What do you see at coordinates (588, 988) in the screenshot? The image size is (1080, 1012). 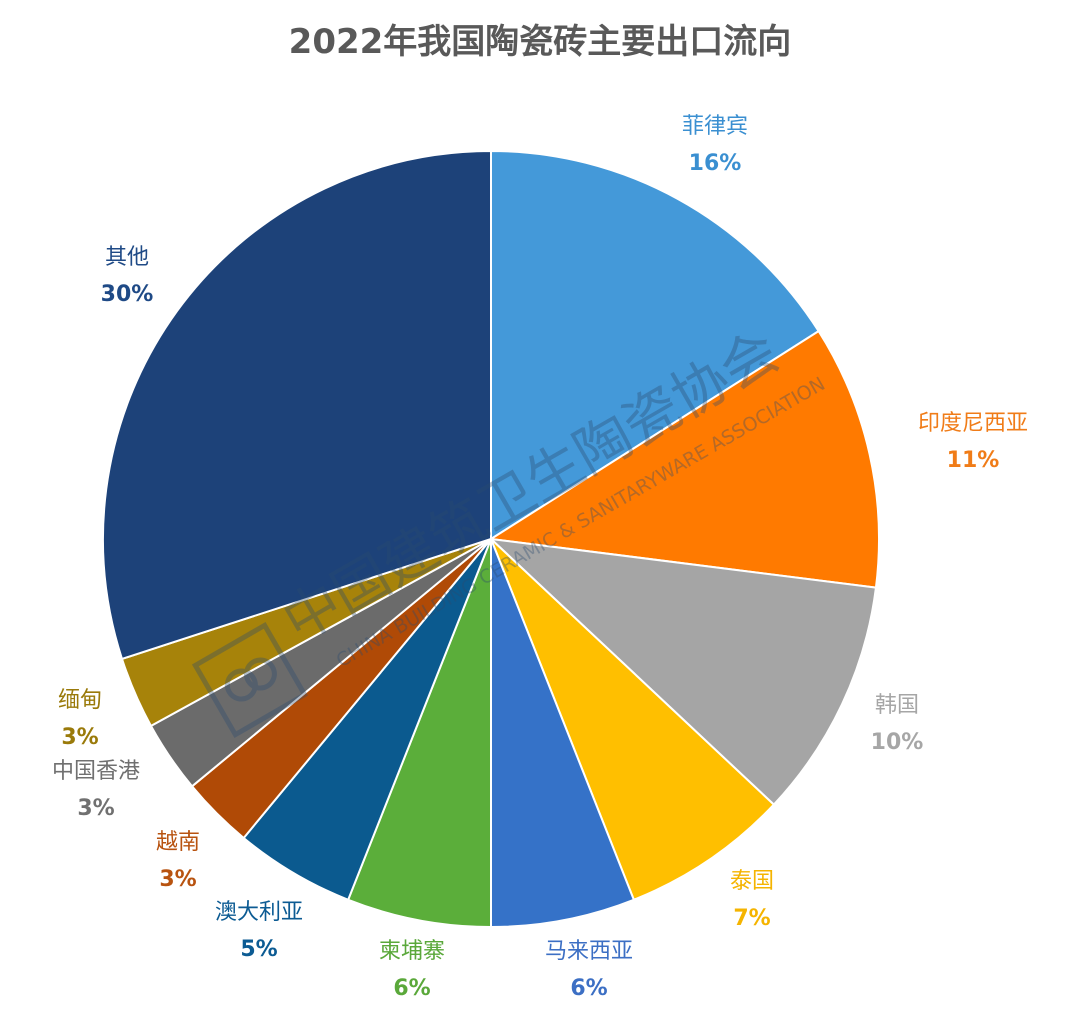 I see `slice-percent-4: 6%` at bounding box center [588, 988].